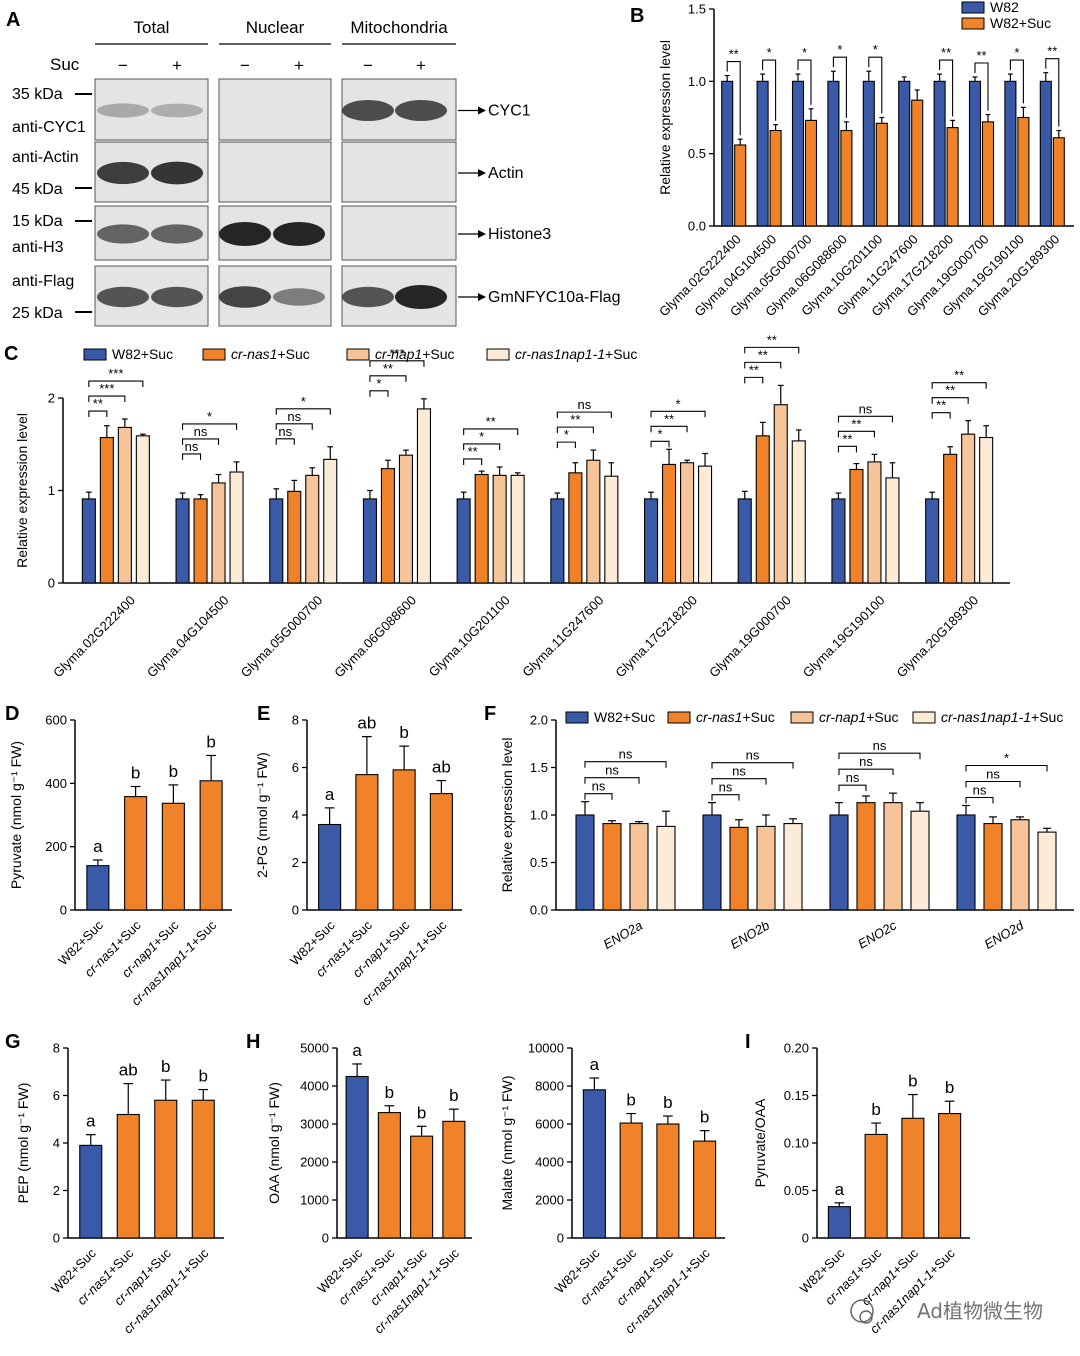 This screenshot has height=1356, width=1080. Describe the element at coordinates (665, 117) in the screenshot. I see `y-axis-label: Relative expression level` at that location.